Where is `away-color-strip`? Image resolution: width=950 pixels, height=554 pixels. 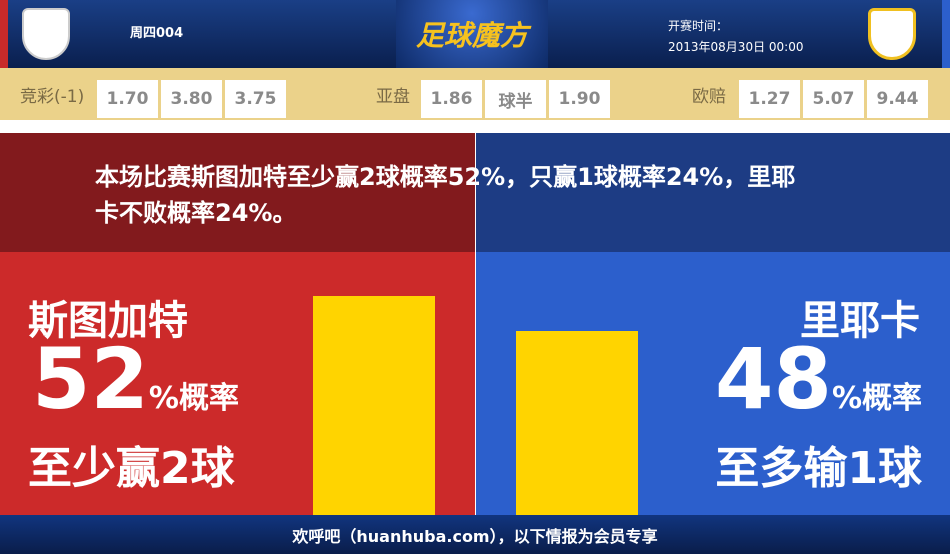
away-color-strip is located at coordinates (946, 34).